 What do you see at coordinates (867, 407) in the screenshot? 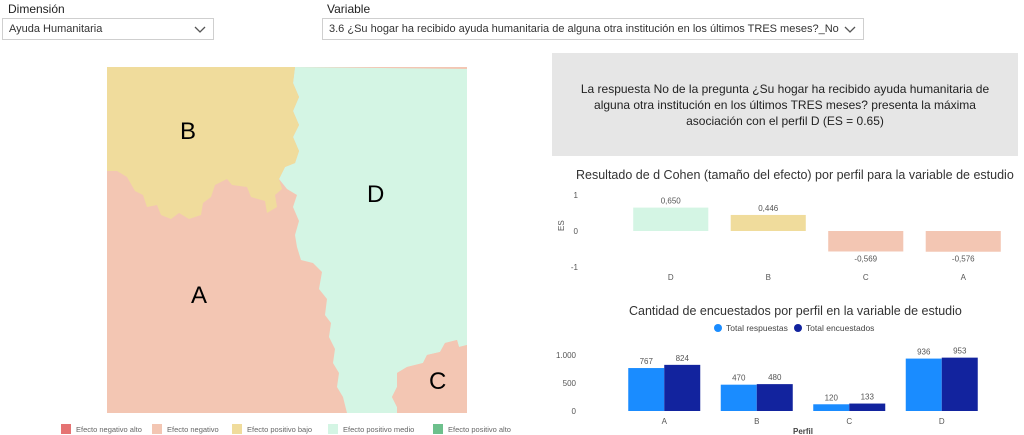
I see `bar-encuestados-c` at bounding box center [867, 407].